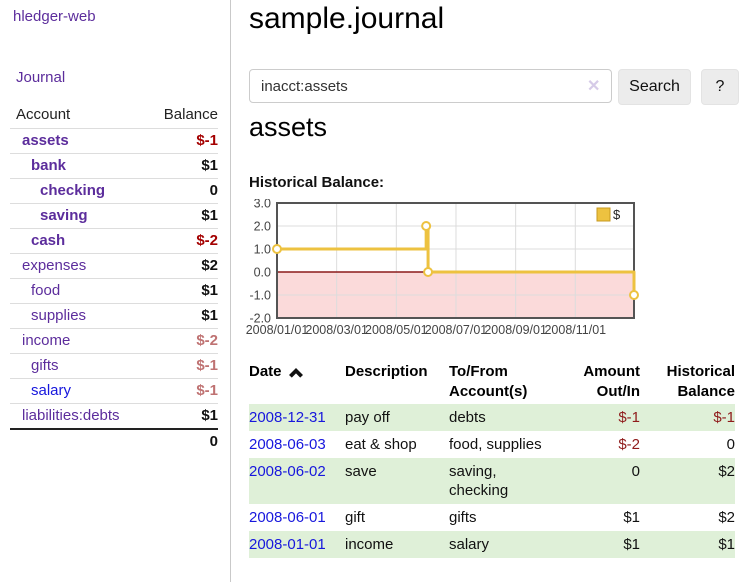 This screenshot has height=582, width=742. I want to click on svg-text: 2.0, so click(262, 227).